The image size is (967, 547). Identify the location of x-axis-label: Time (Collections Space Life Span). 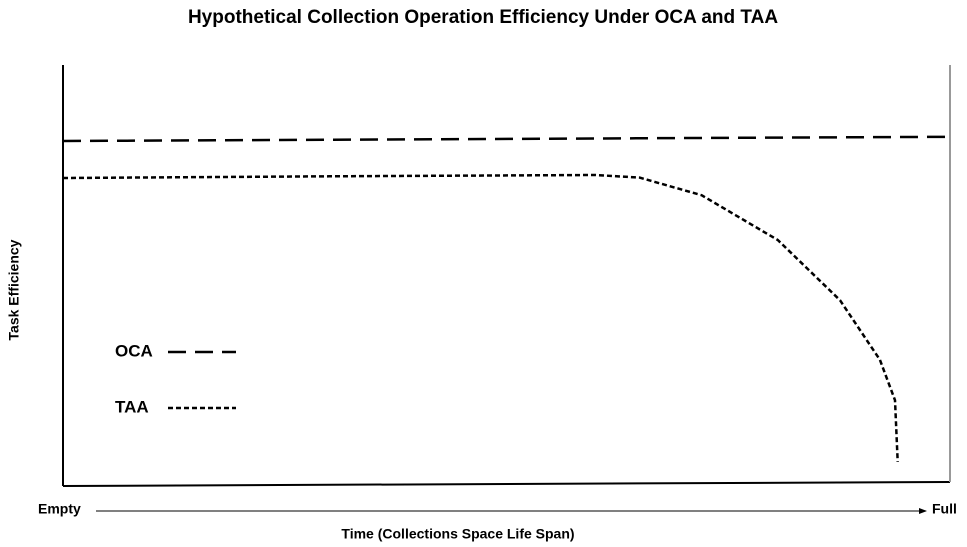
(457, 534).